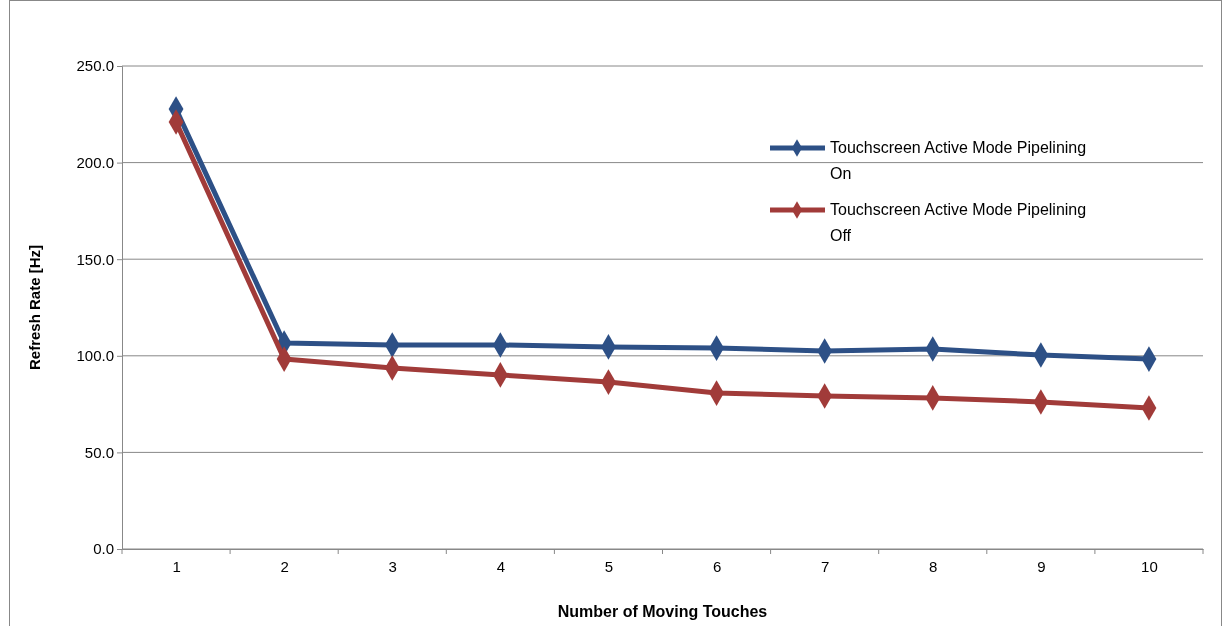 This screenshot has height=626, width=1225. What do you see at coordinates (103, 549) in the screenshot?
I see `y-tick-label: 0.0` at bounding box center [103, 549].